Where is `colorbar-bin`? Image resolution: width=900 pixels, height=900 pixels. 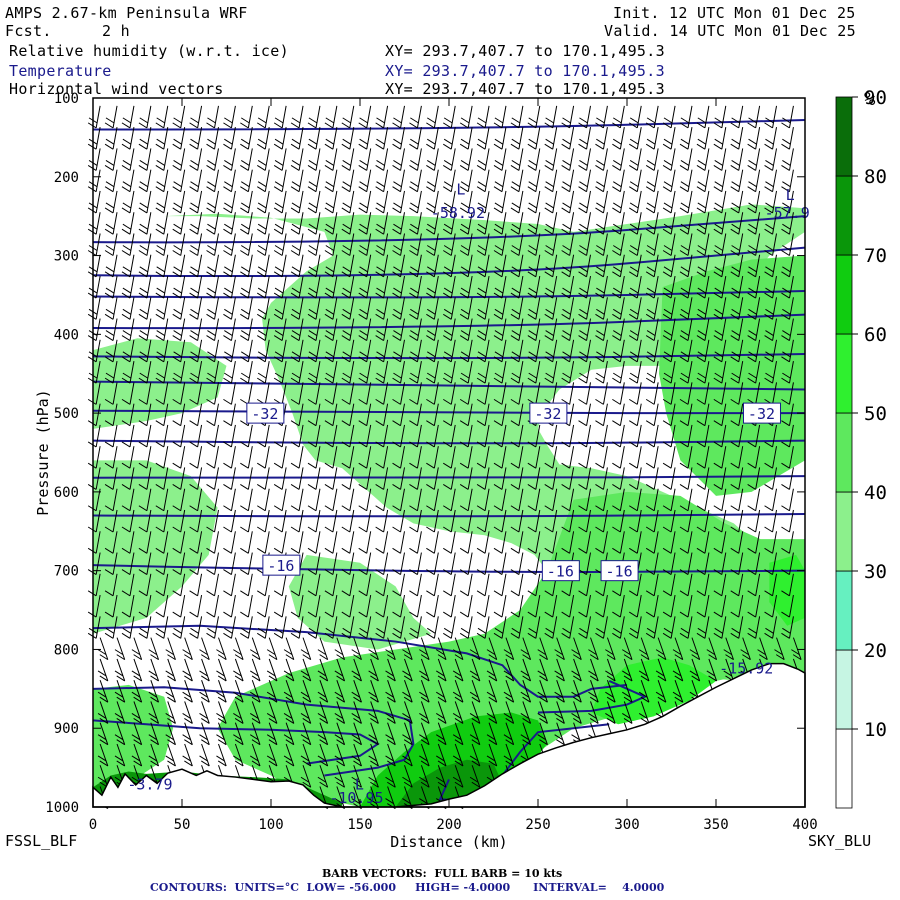 colorbar-bin is located at coordinates (844, 768).